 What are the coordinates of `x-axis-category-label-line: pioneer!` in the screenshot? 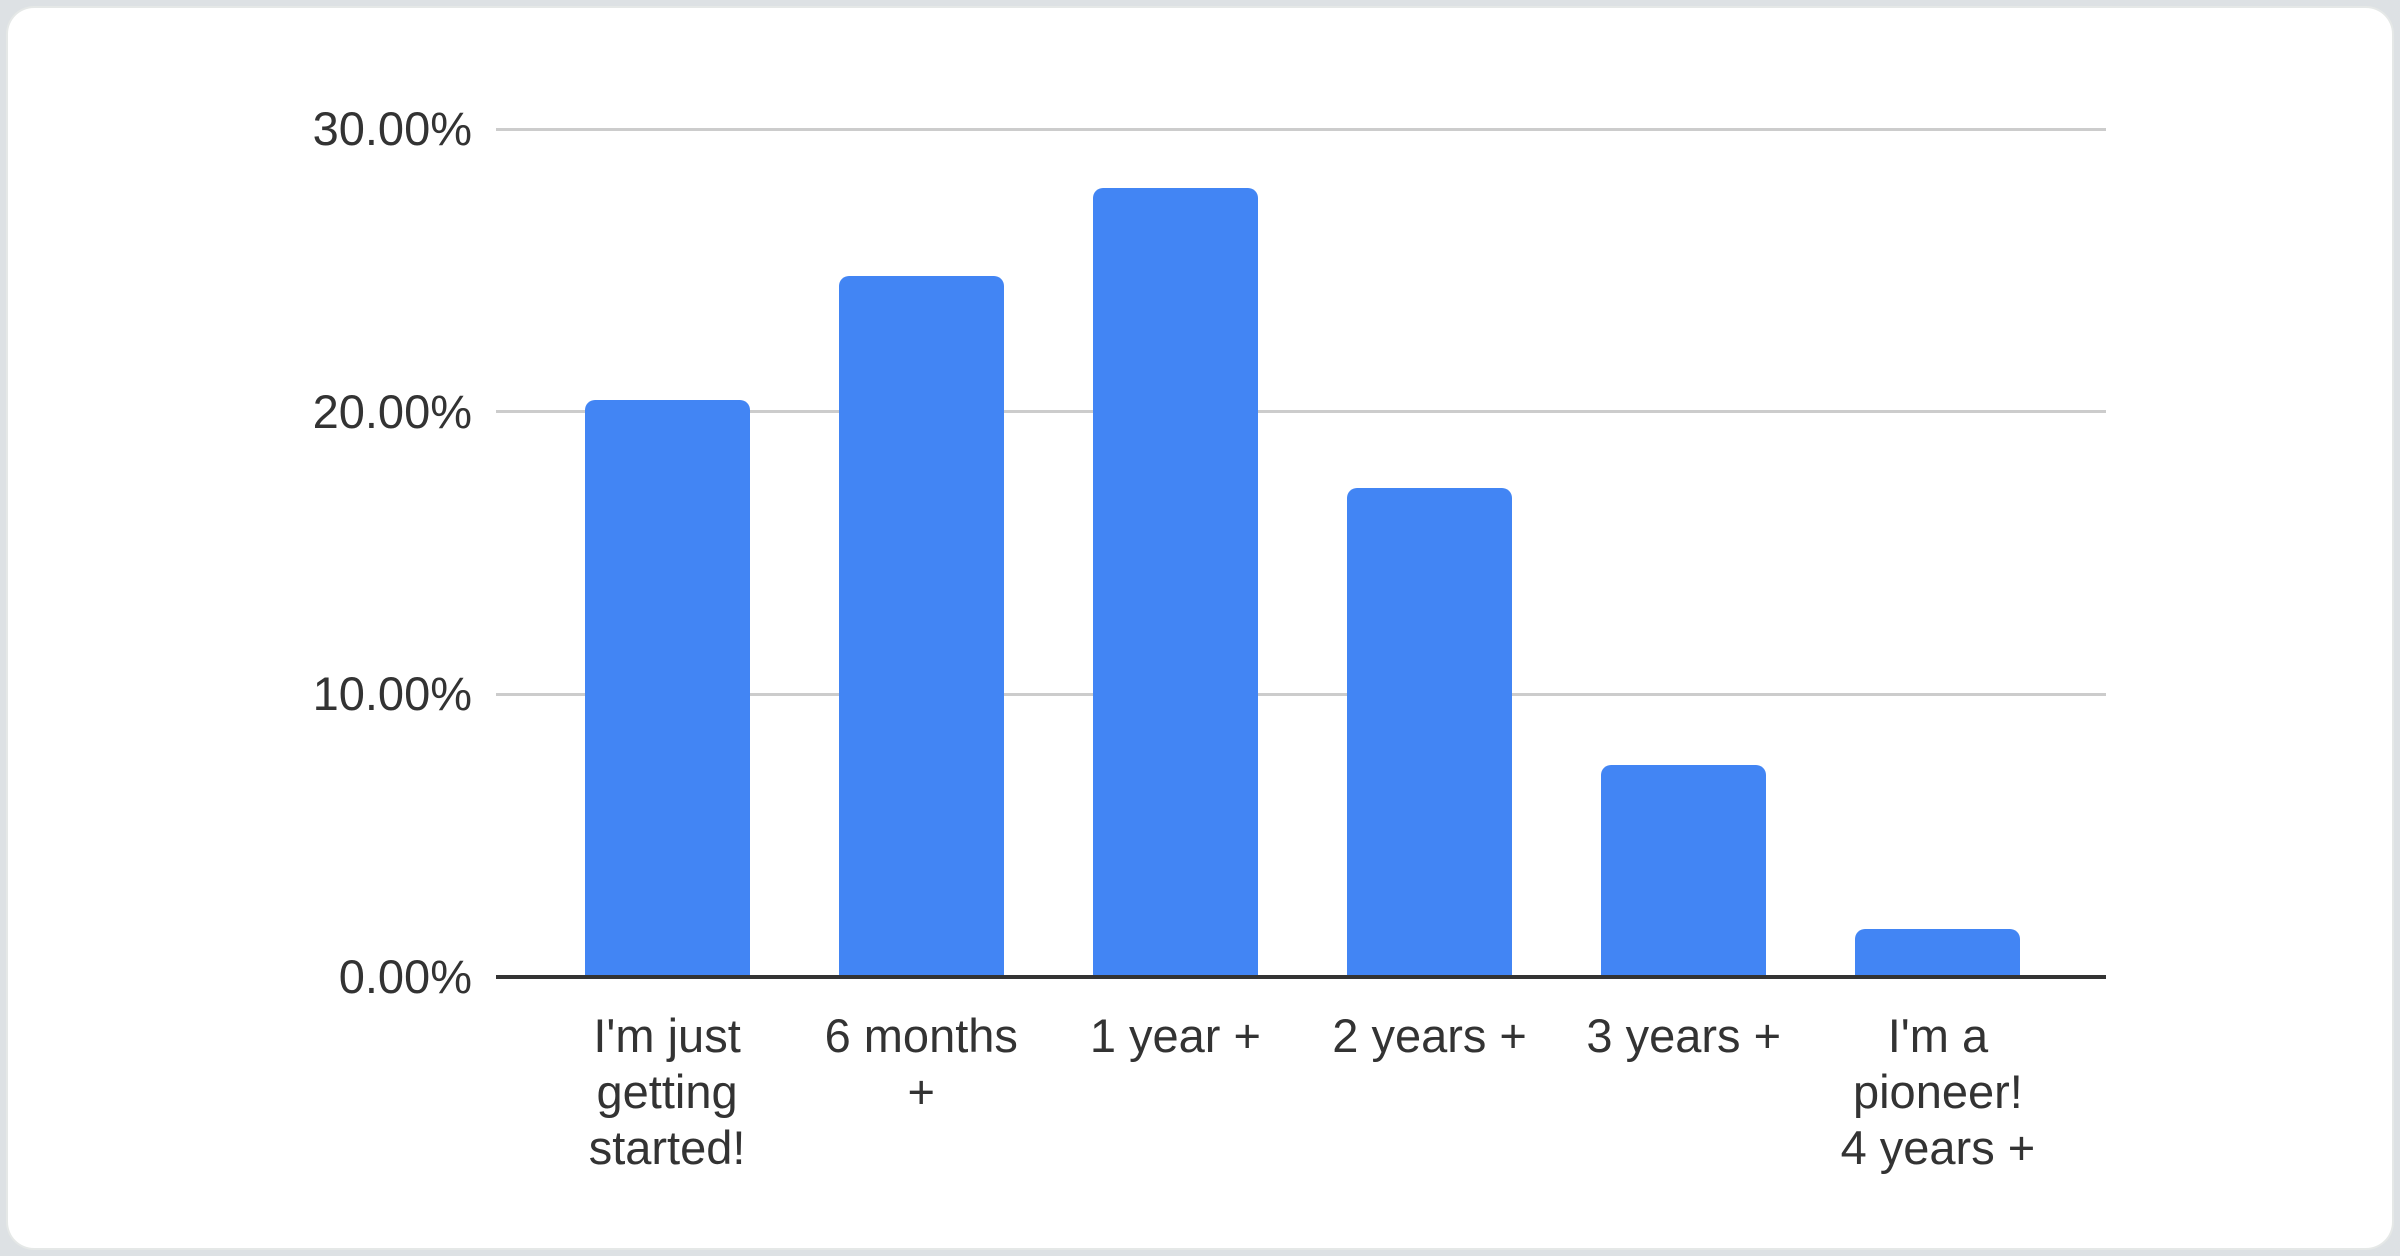 It's located at (1937, 1091).